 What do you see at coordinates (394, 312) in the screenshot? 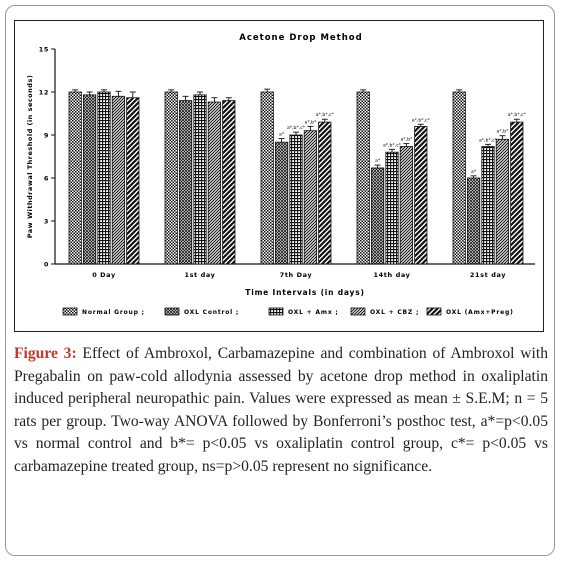
I see `legend-label: OXL + CBZ ;` at bounding box center [394, 312].